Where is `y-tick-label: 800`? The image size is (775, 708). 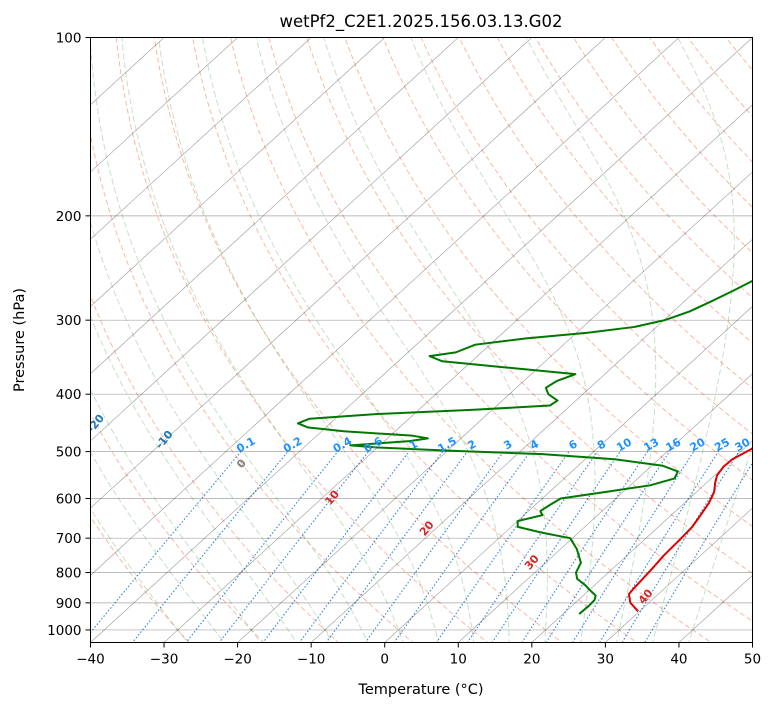
y-tick-label: 800 is located at coordinates (69, 574).